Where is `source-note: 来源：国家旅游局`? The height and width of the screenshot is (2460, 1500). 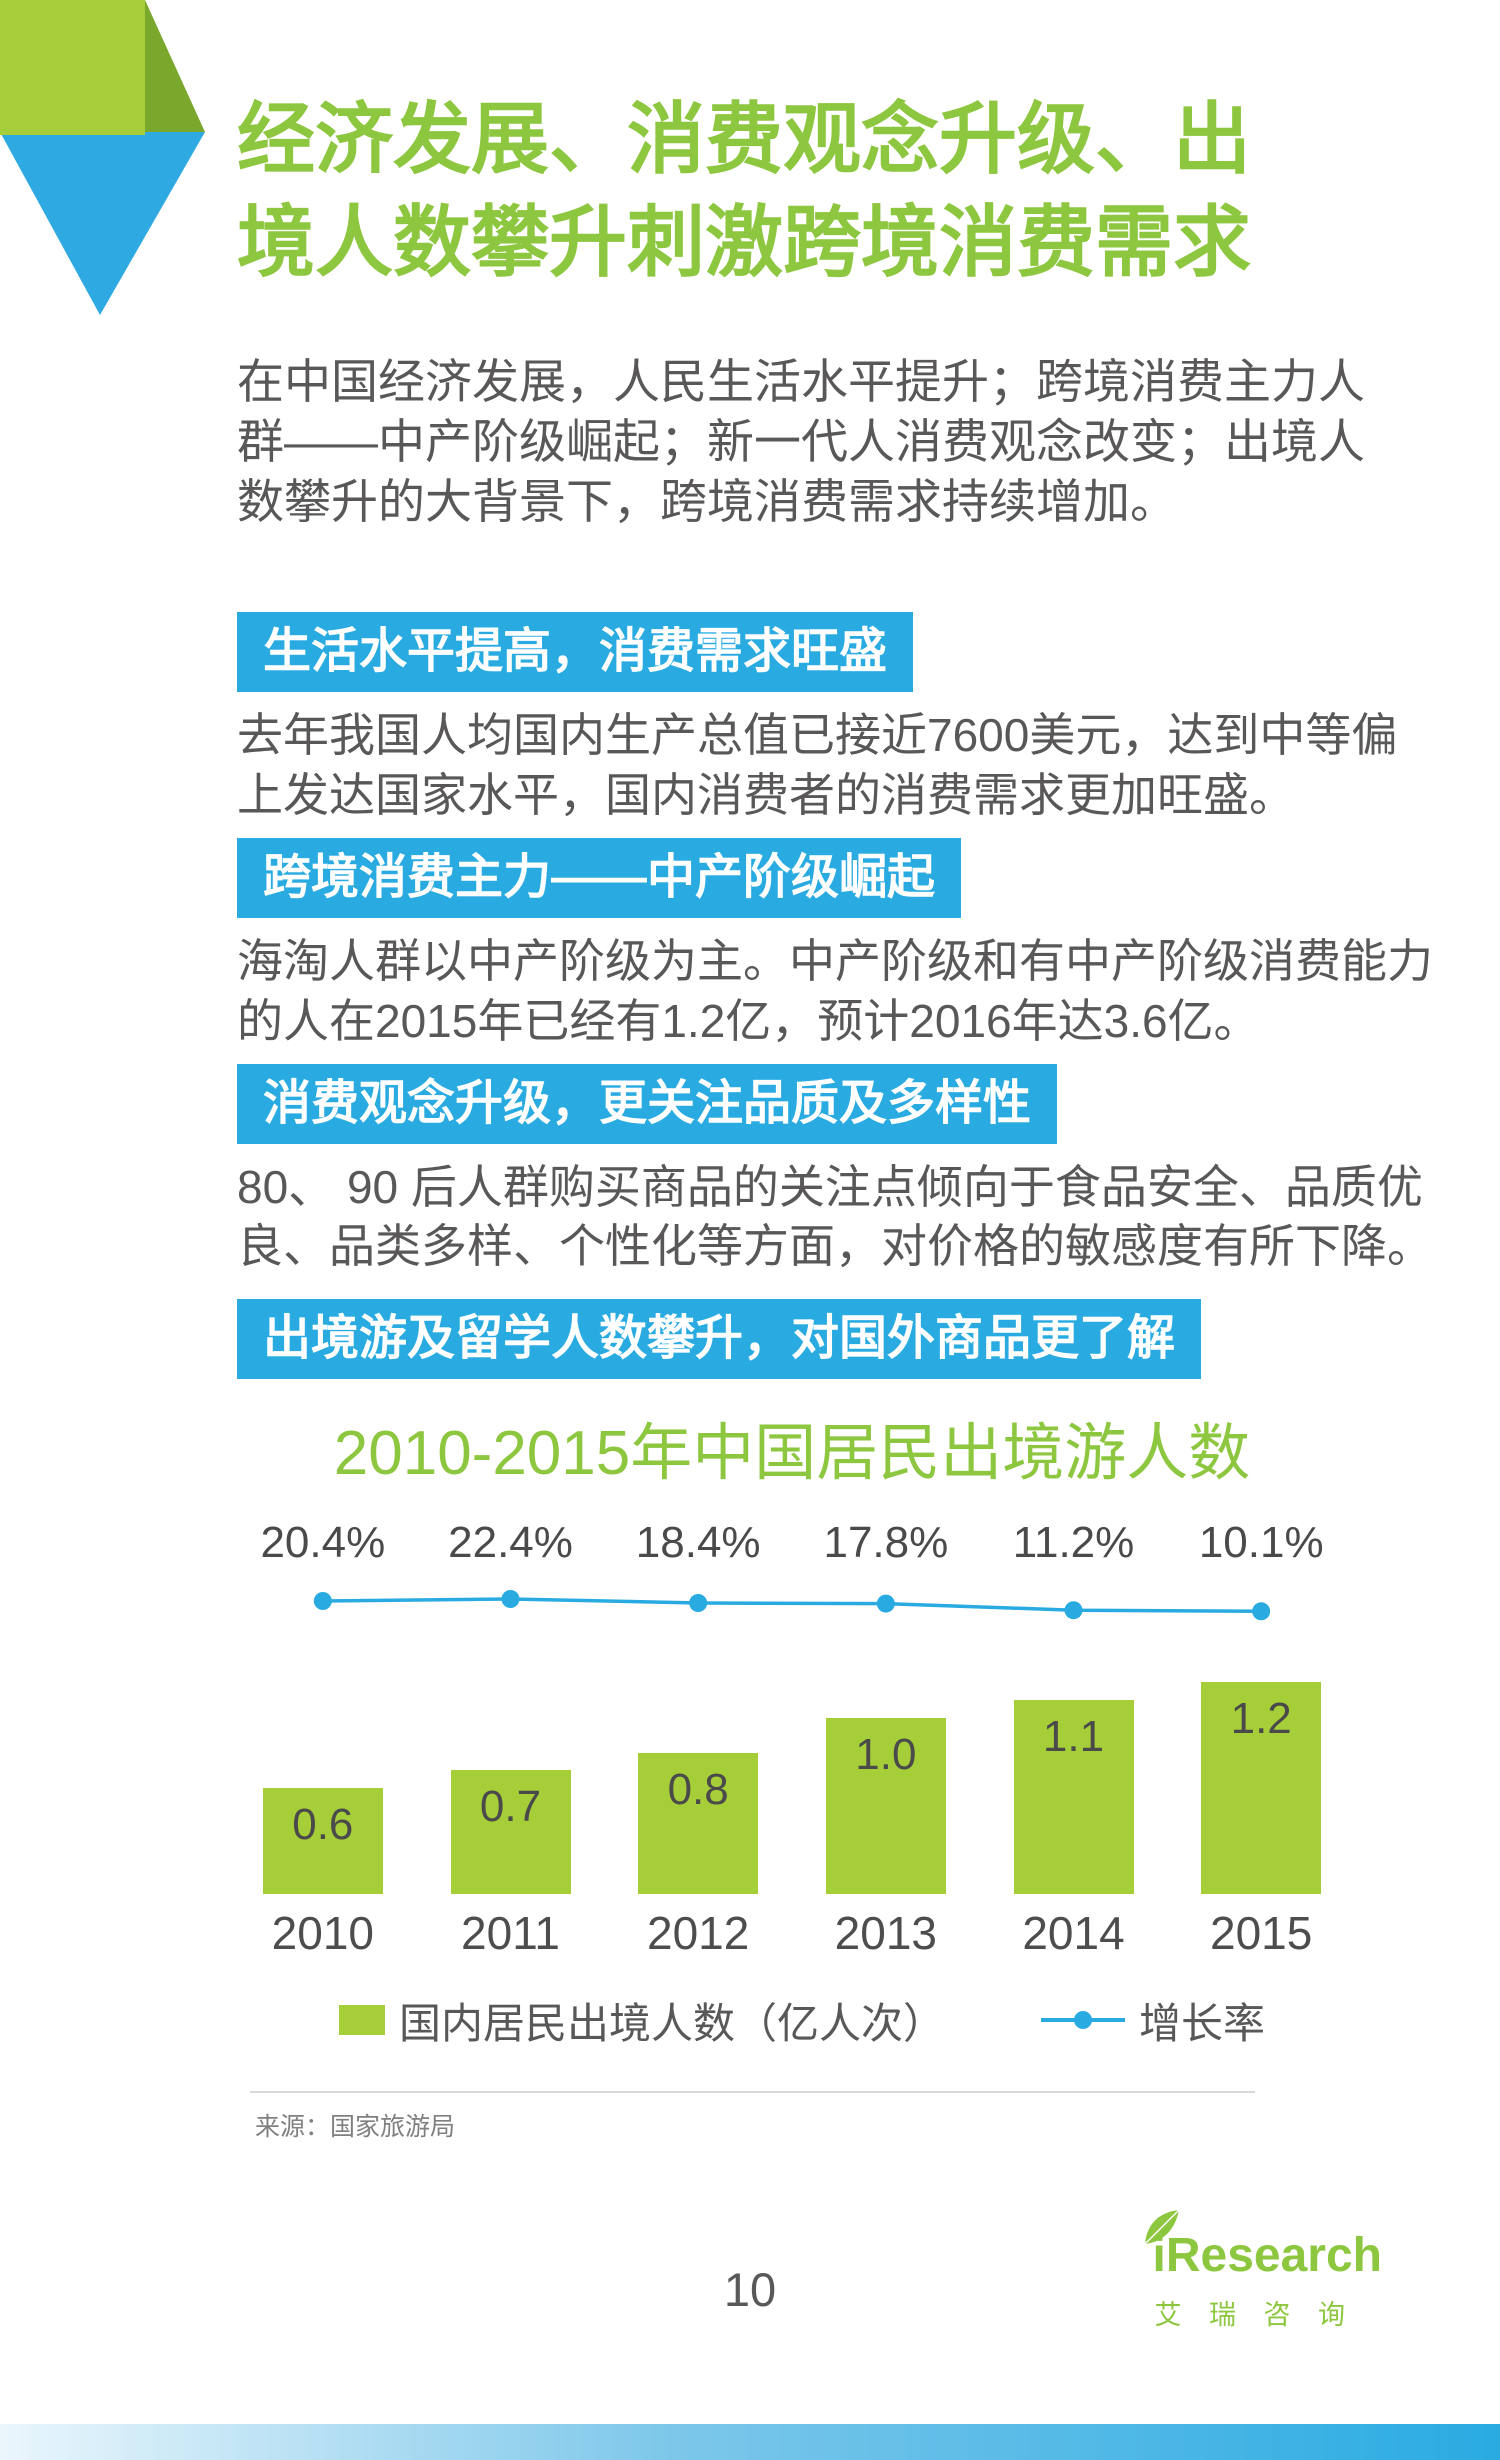
source-note: 来源：国家旅游局 is located at coordinates (355, 2126).